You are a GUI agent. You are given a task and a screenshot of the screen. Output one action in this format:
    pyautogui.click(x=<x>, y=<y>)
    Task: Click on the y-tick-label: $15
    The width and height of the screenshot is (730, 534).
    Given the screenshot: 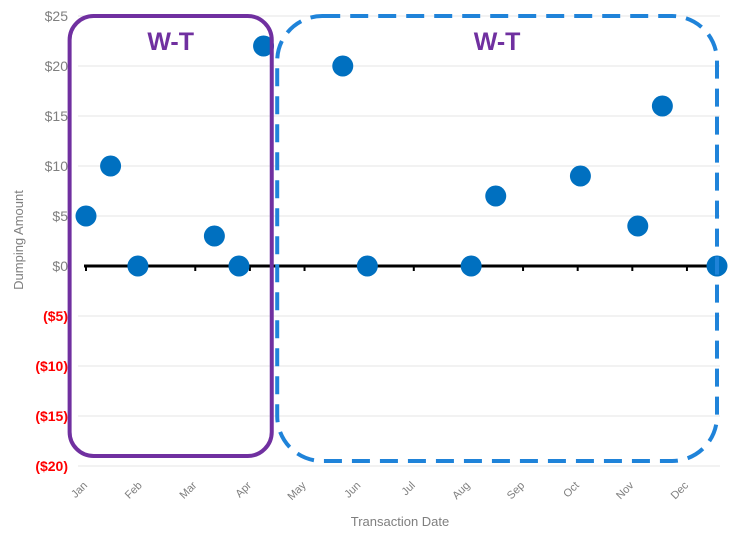 What is the action you would take?
    pyautogui.click(x=57, y=116)
    